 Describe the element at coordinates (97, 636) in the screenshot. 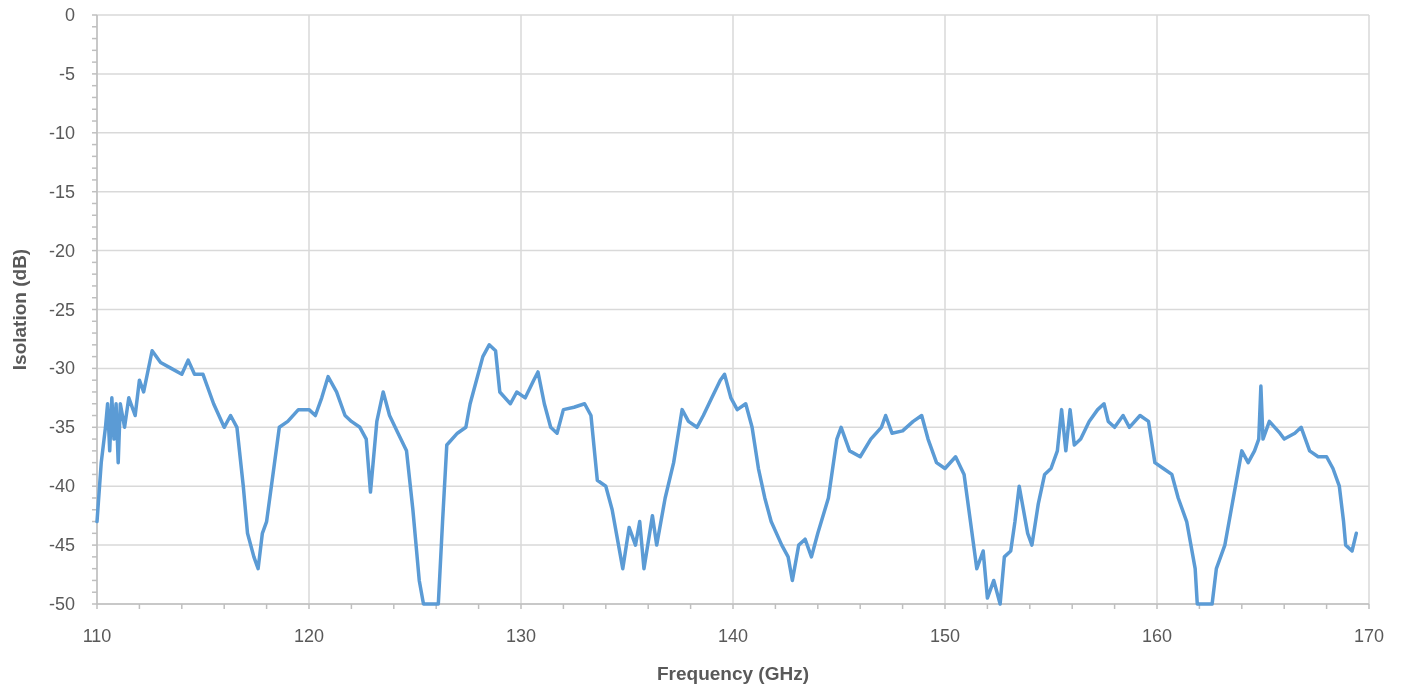

I see `x-tick-label: 110` at that location.